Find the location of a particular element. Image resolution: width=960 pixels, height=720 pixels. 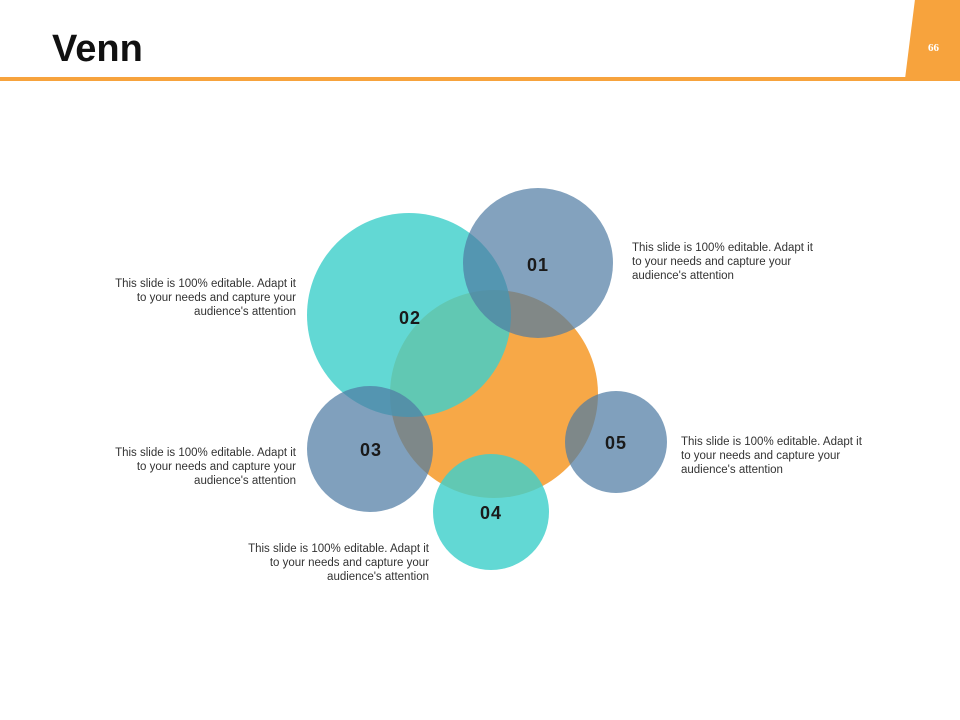

page-number: 66 is located at coordinates (933, 48).